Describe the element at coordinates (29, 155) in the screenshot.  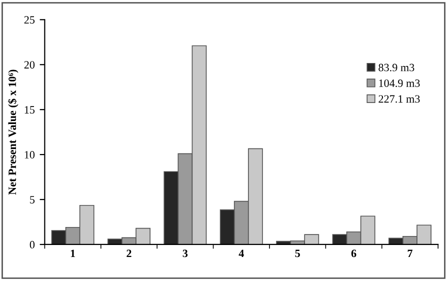
I see `y-tick-label: 10` at that location.